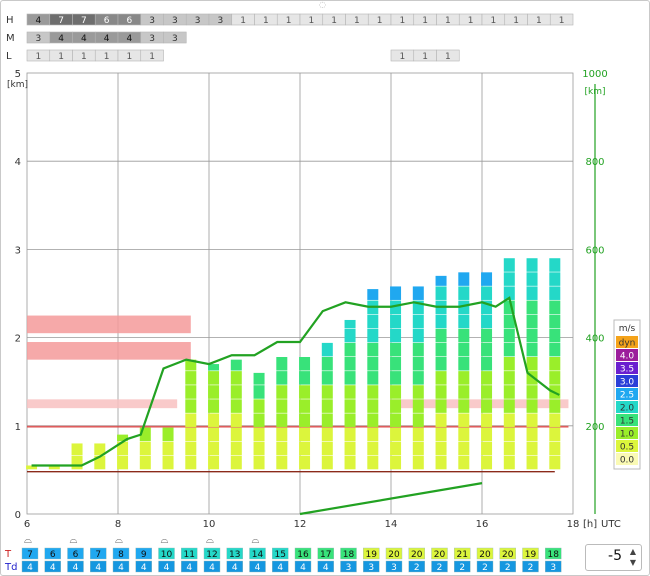 The image size is (650, 576). I want to click on dewpoint-value: 2, so click(417, 568).